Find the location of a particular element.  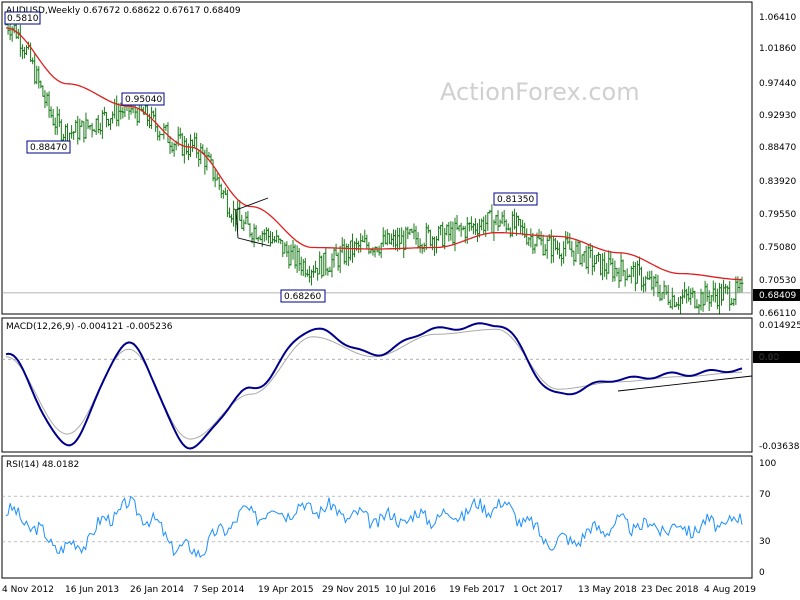

macd-zero-label: 0.00 is located at coordinates (769, 358).